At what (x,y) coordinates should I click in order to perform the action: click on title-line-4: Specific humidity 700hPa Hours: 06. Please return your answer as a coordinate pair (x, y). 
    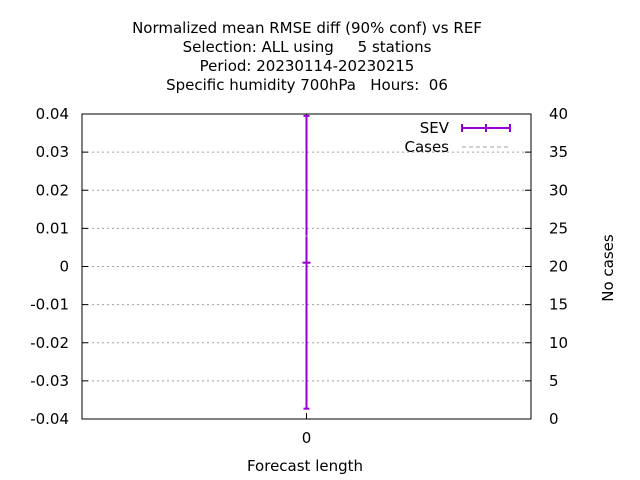
    Looking at the image, I should click on (307, 85).